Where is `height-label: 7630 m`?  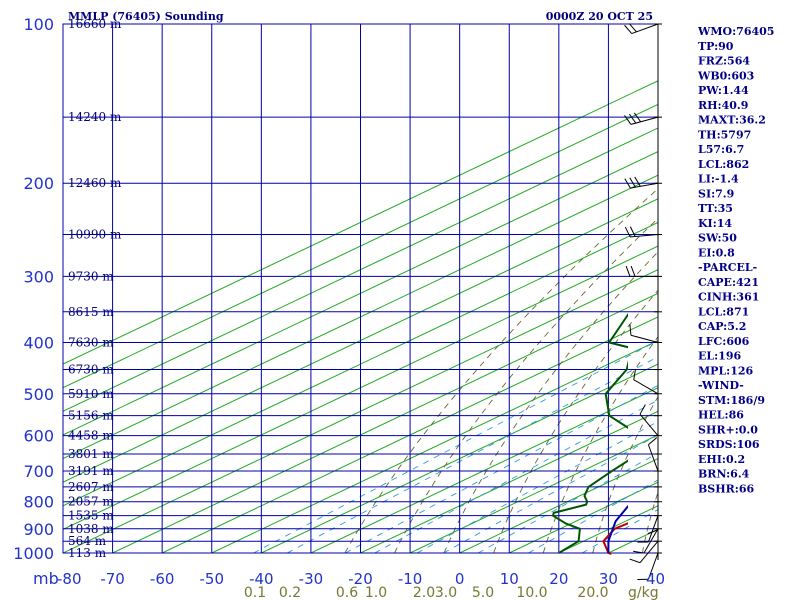 height-label: 7630 m is located at coordinates (91, 342).